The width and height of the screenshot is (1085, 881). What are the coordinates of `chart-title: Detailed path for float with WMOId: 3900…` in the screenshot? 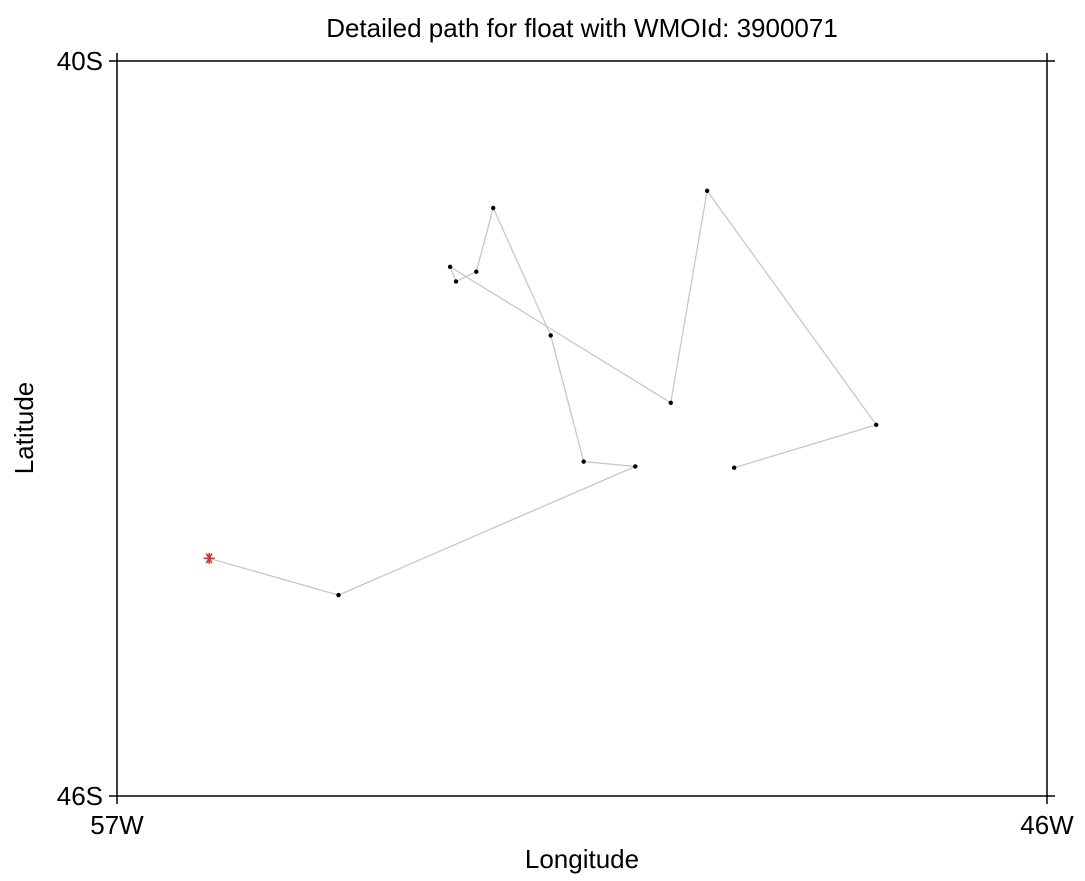 It's located at (582, 28).